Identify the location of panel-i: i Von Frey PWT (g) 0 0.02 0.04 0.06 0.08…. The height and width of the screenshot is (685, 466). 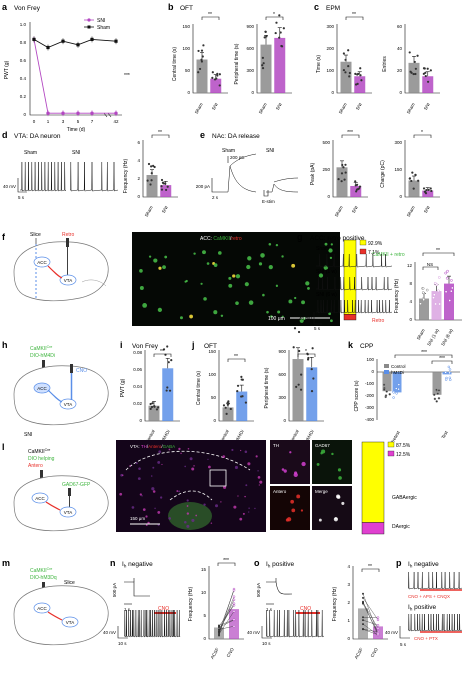
(150, 392).